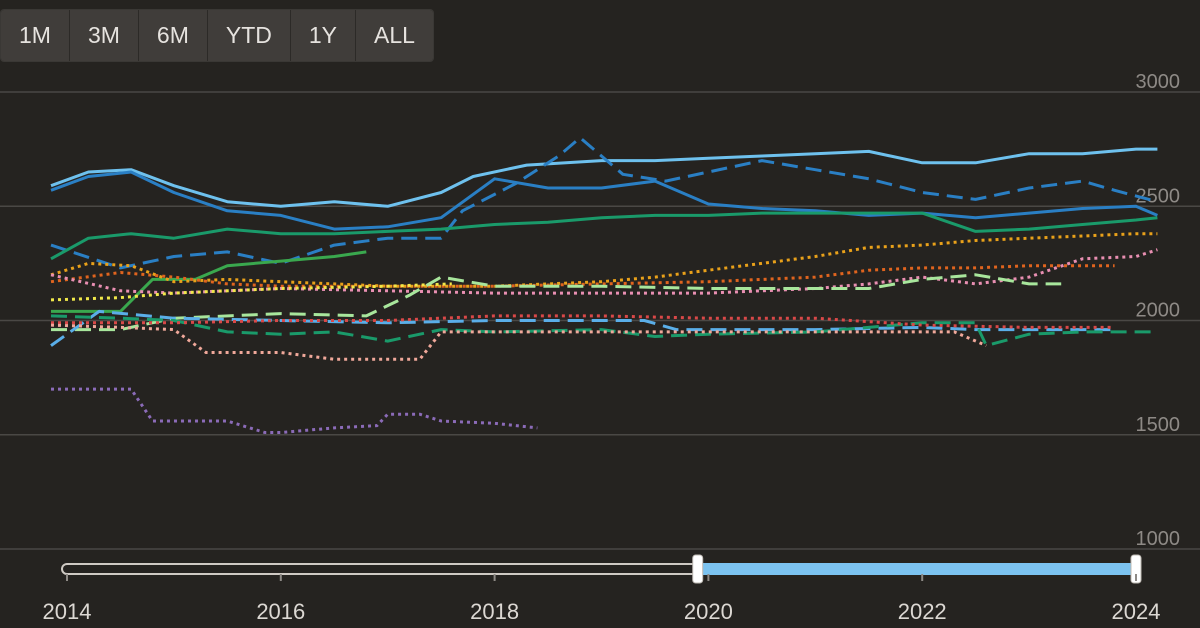 The height and width of the screenshot is (628, 1200). What do you see at coordinates (494, 611) in the screenshot?
I see `x-tick-label: 2018` at bounding box center [494, 611].